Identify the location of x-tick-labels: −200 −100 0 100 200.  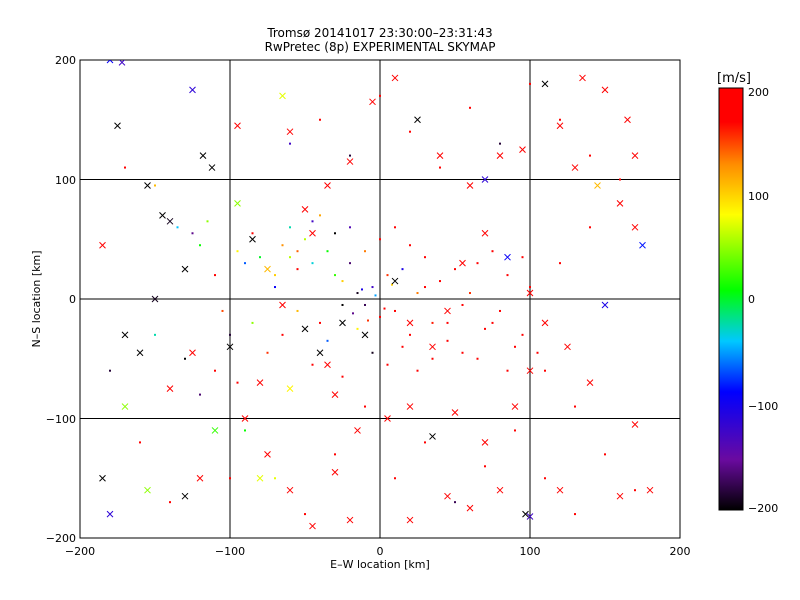
(378, 551).